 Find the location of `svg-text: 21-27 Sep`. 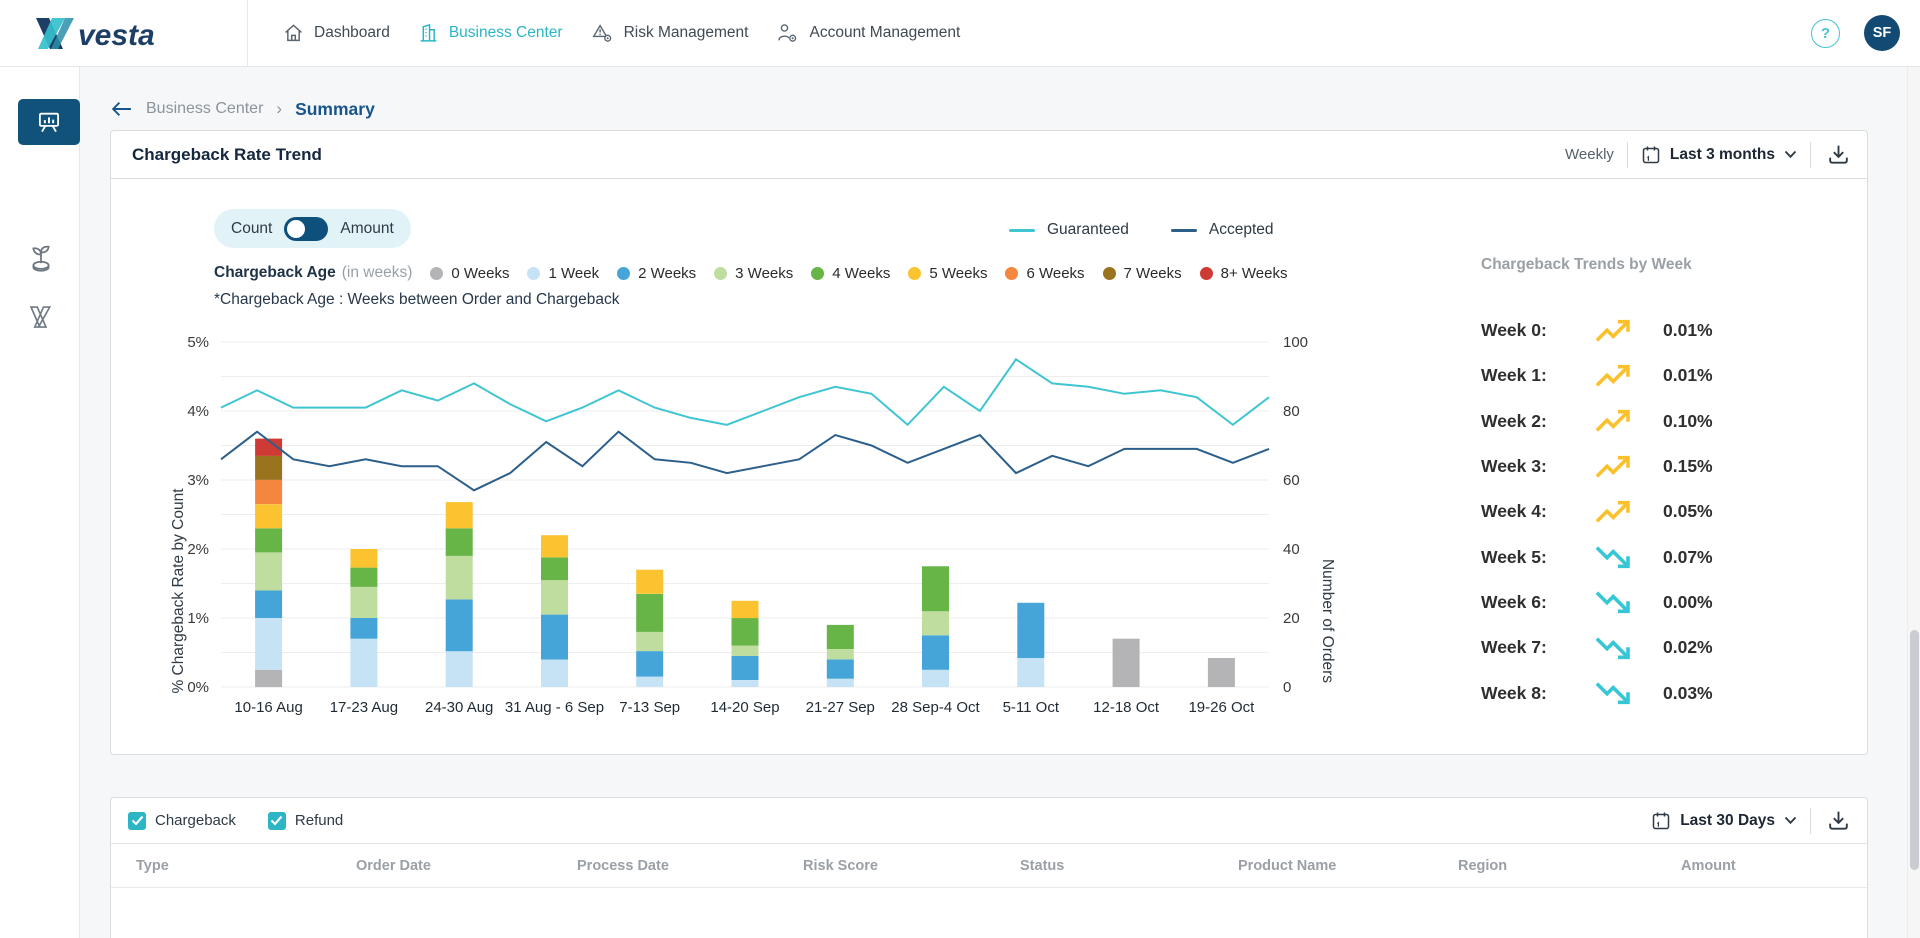

svg-text: 21-27 Sep is located at coordinates (840, 707).